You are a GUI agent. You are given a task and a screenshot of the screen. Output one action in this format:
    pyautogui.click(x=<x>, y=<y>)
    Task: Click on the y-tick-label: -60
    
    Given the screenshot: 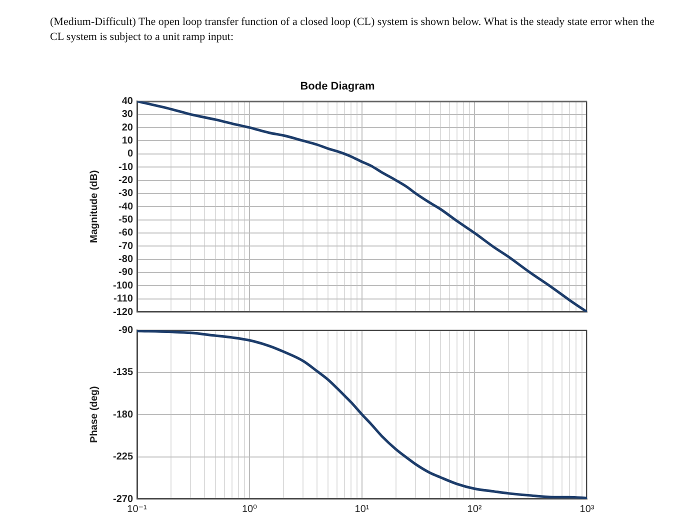 What is the action you would take?
    pyautogui.click(x=126, y=233)
    